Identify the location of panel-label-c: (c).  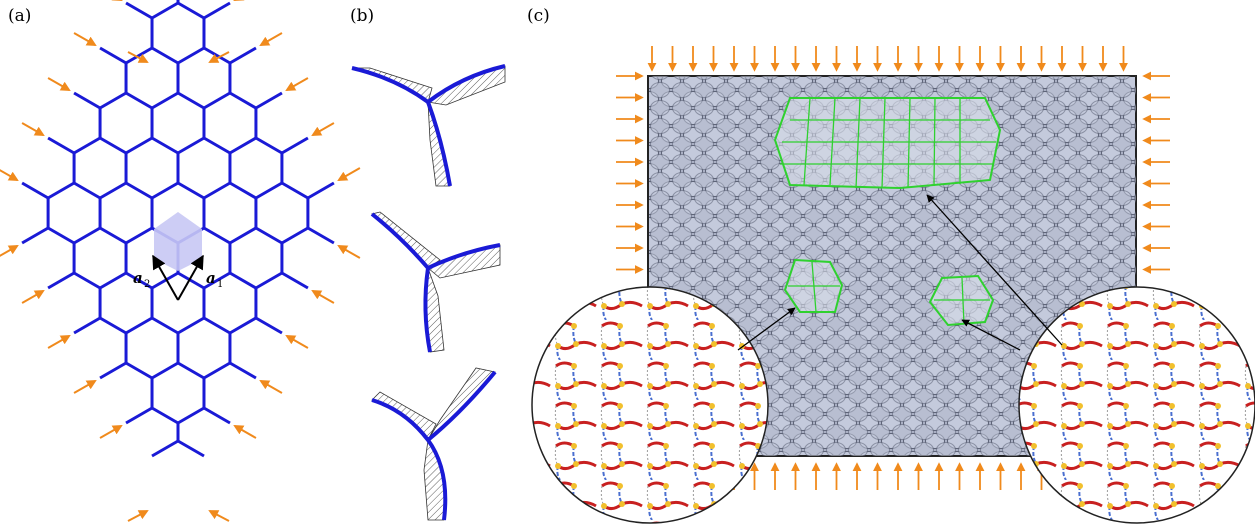
(538, 16).